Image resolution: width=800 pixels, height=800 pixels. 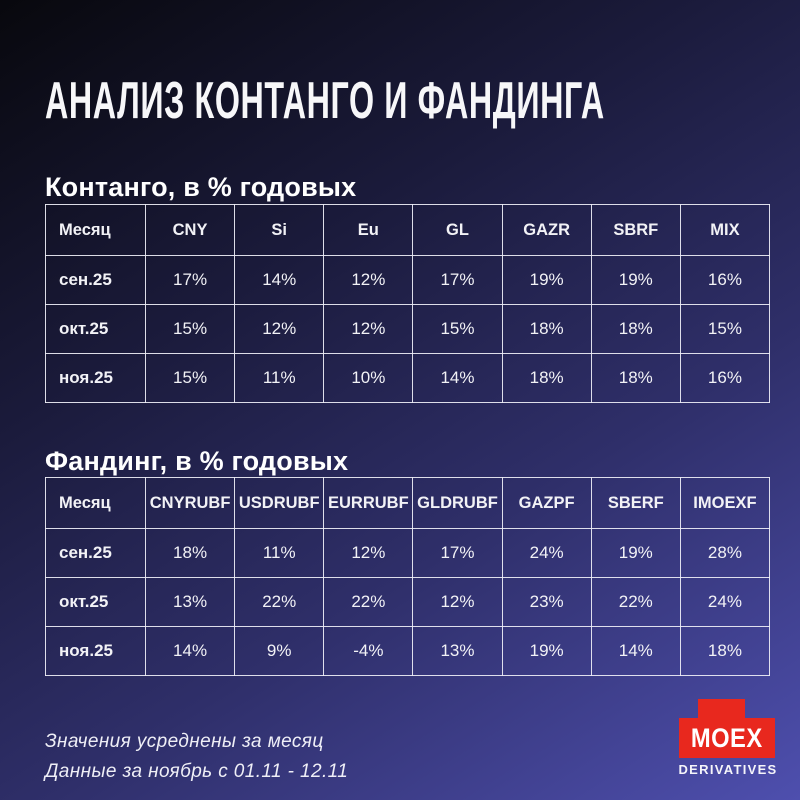 What do you see at coordinates (368, 651) in the screenshot?
I see `cell-value: -4%` at bounding box center [368, 651].